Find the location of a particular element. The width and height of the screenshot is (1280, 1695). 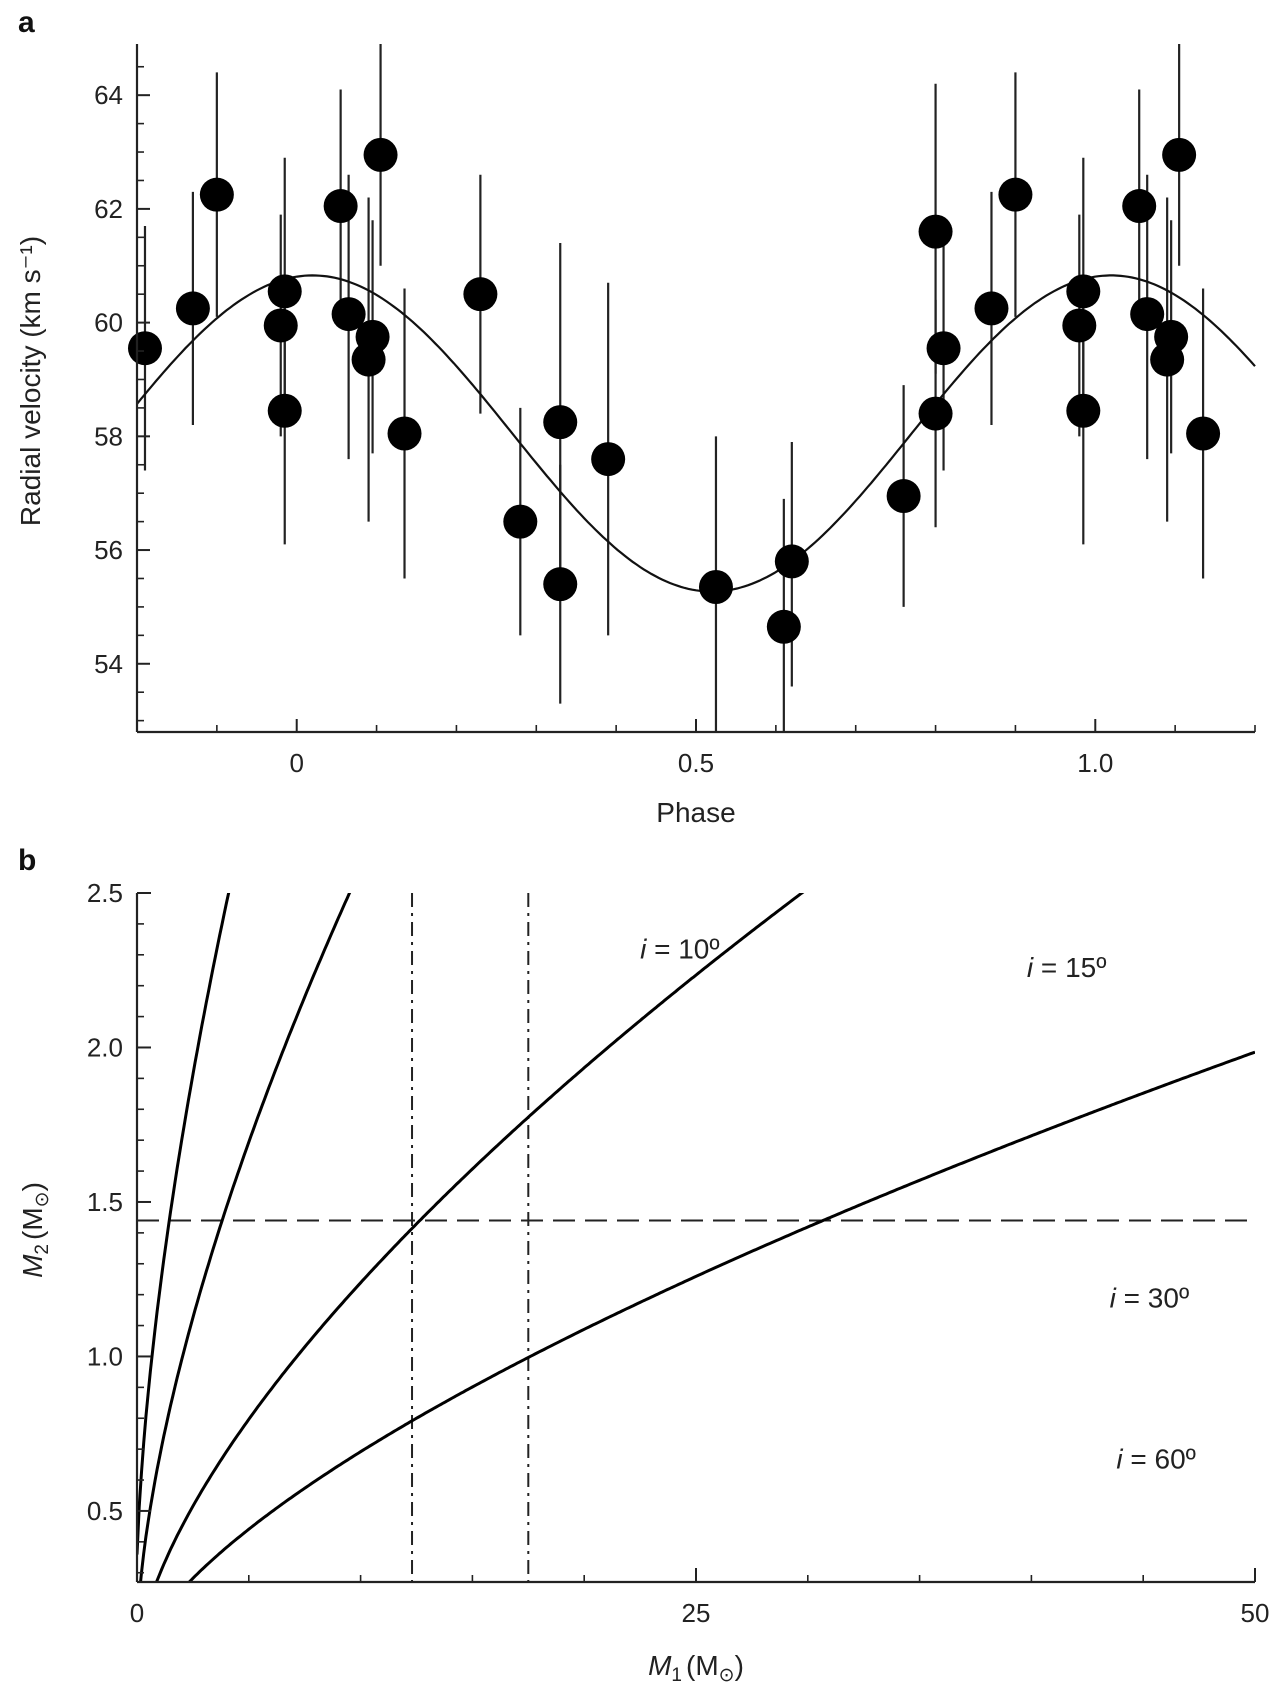

panel-b-y-tick-label: 2.5 is located at coordinates (105, 893).